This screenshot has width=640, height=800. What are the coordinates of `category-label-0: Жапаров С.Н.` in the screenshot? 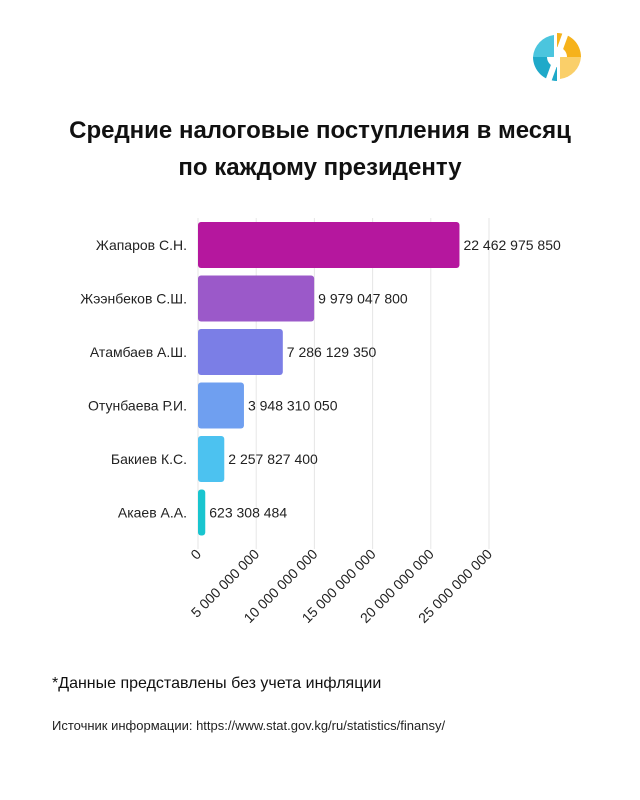 It's located at (141, 245).